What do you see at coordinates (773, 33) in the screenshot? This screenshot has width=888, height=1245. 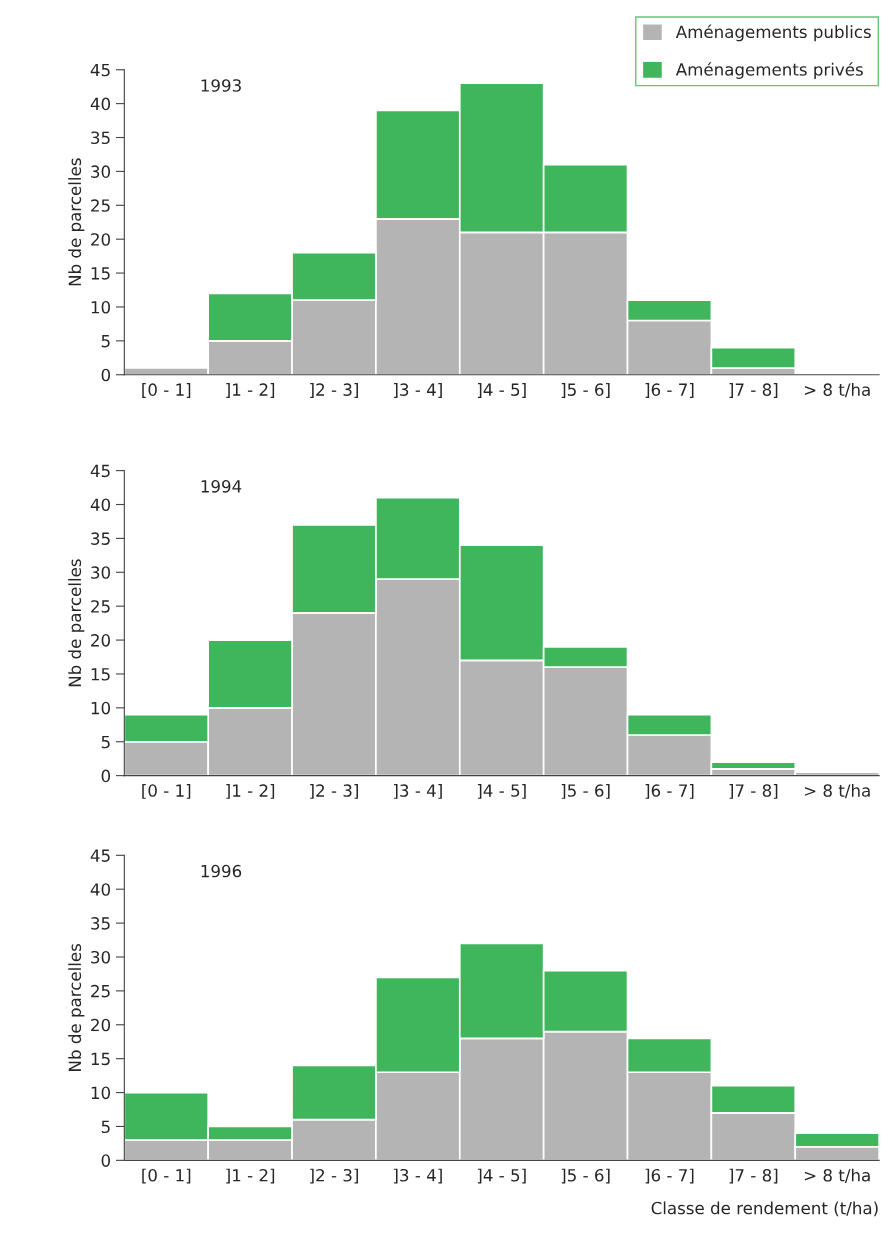 I see `legend-label: Aménagements publics` at bounding box center [773, 33].